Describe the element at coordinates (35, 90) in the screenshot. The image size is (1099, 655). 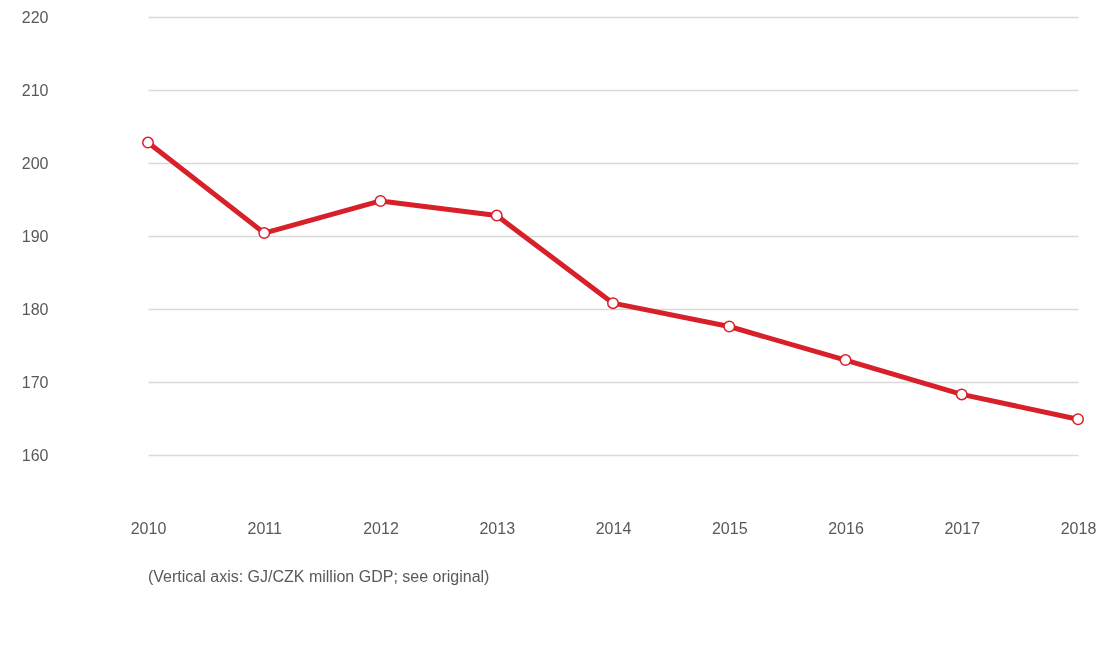
I see `y-tick-label: 210` at that location.